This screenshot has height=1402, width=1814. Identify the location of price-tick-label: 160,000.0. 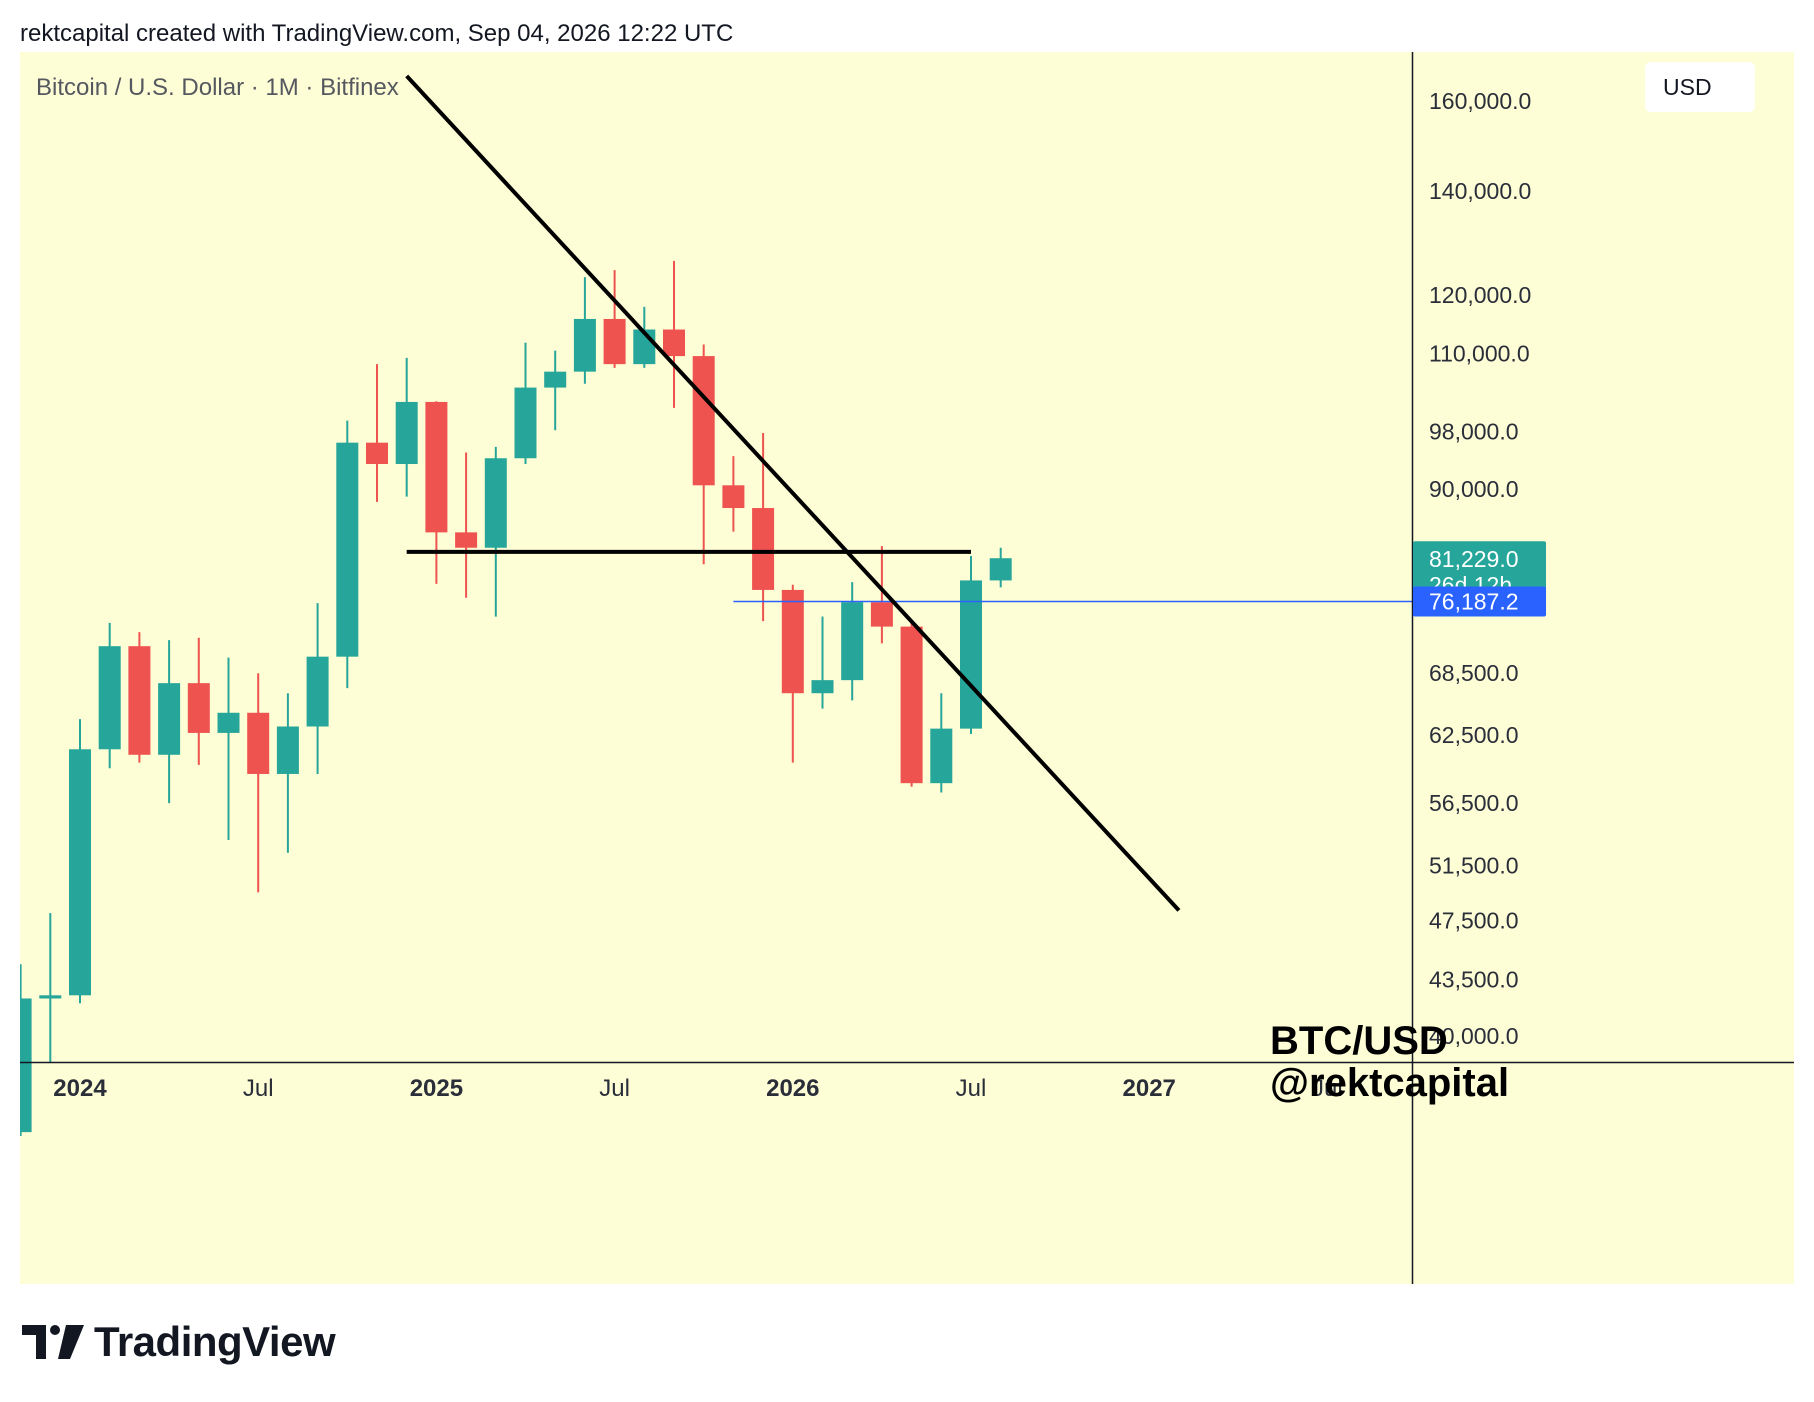
(1480, 101).